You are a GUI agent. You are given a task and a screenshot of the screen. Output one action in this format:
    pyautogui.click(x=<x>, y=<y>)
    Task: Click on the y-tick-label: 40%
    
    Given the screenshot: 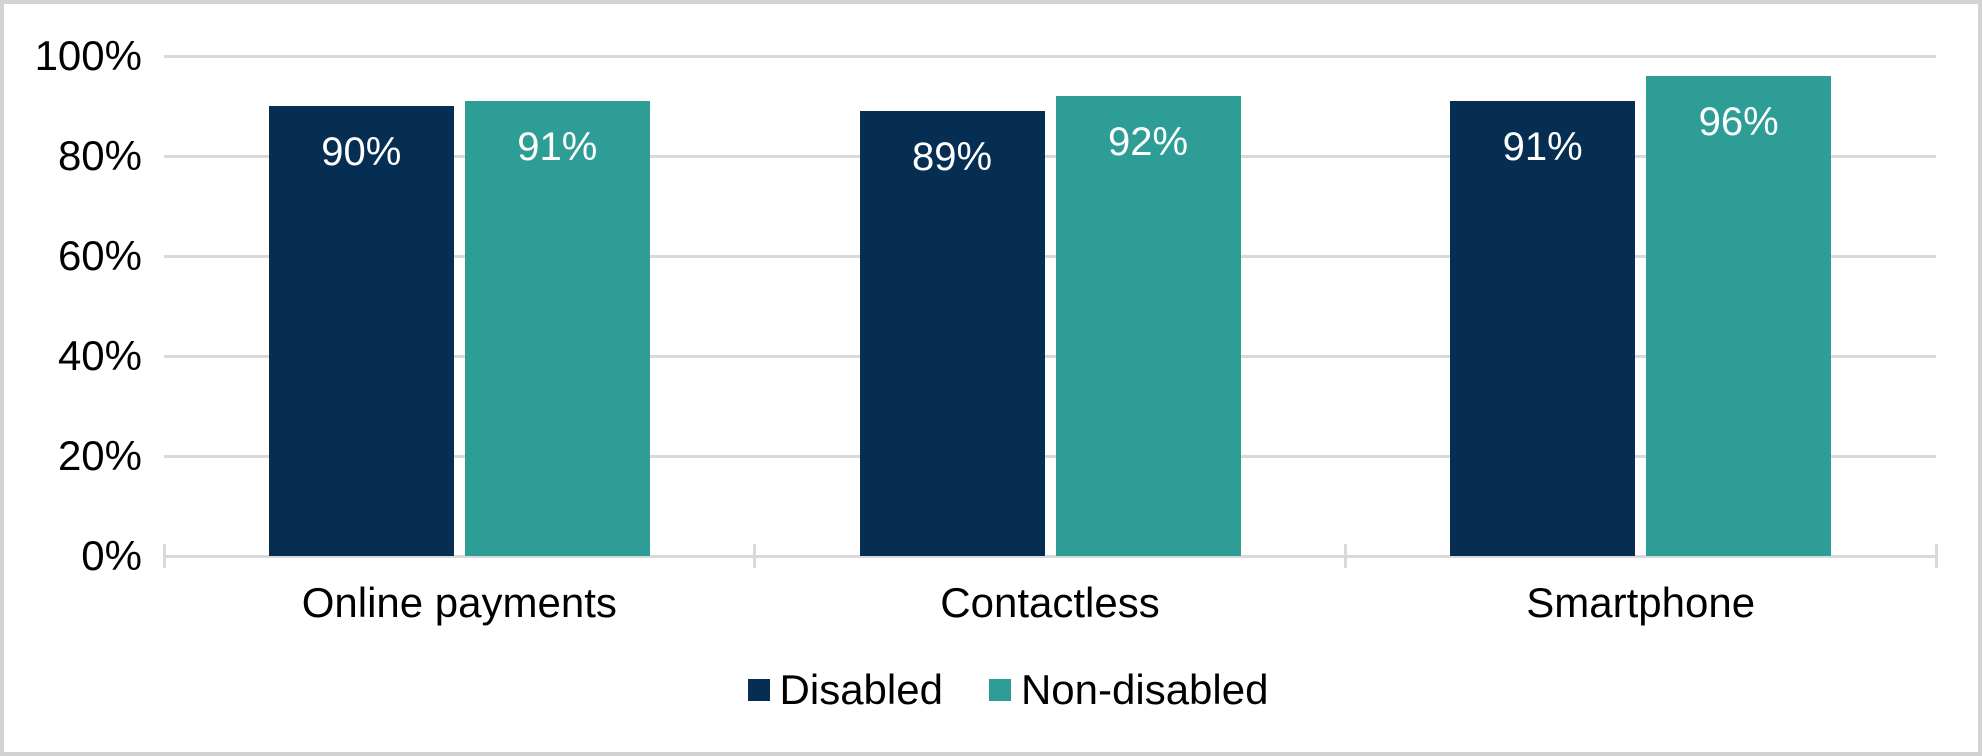 What is the action you would take?
    pyautogui.click(x=99, y=355)
    